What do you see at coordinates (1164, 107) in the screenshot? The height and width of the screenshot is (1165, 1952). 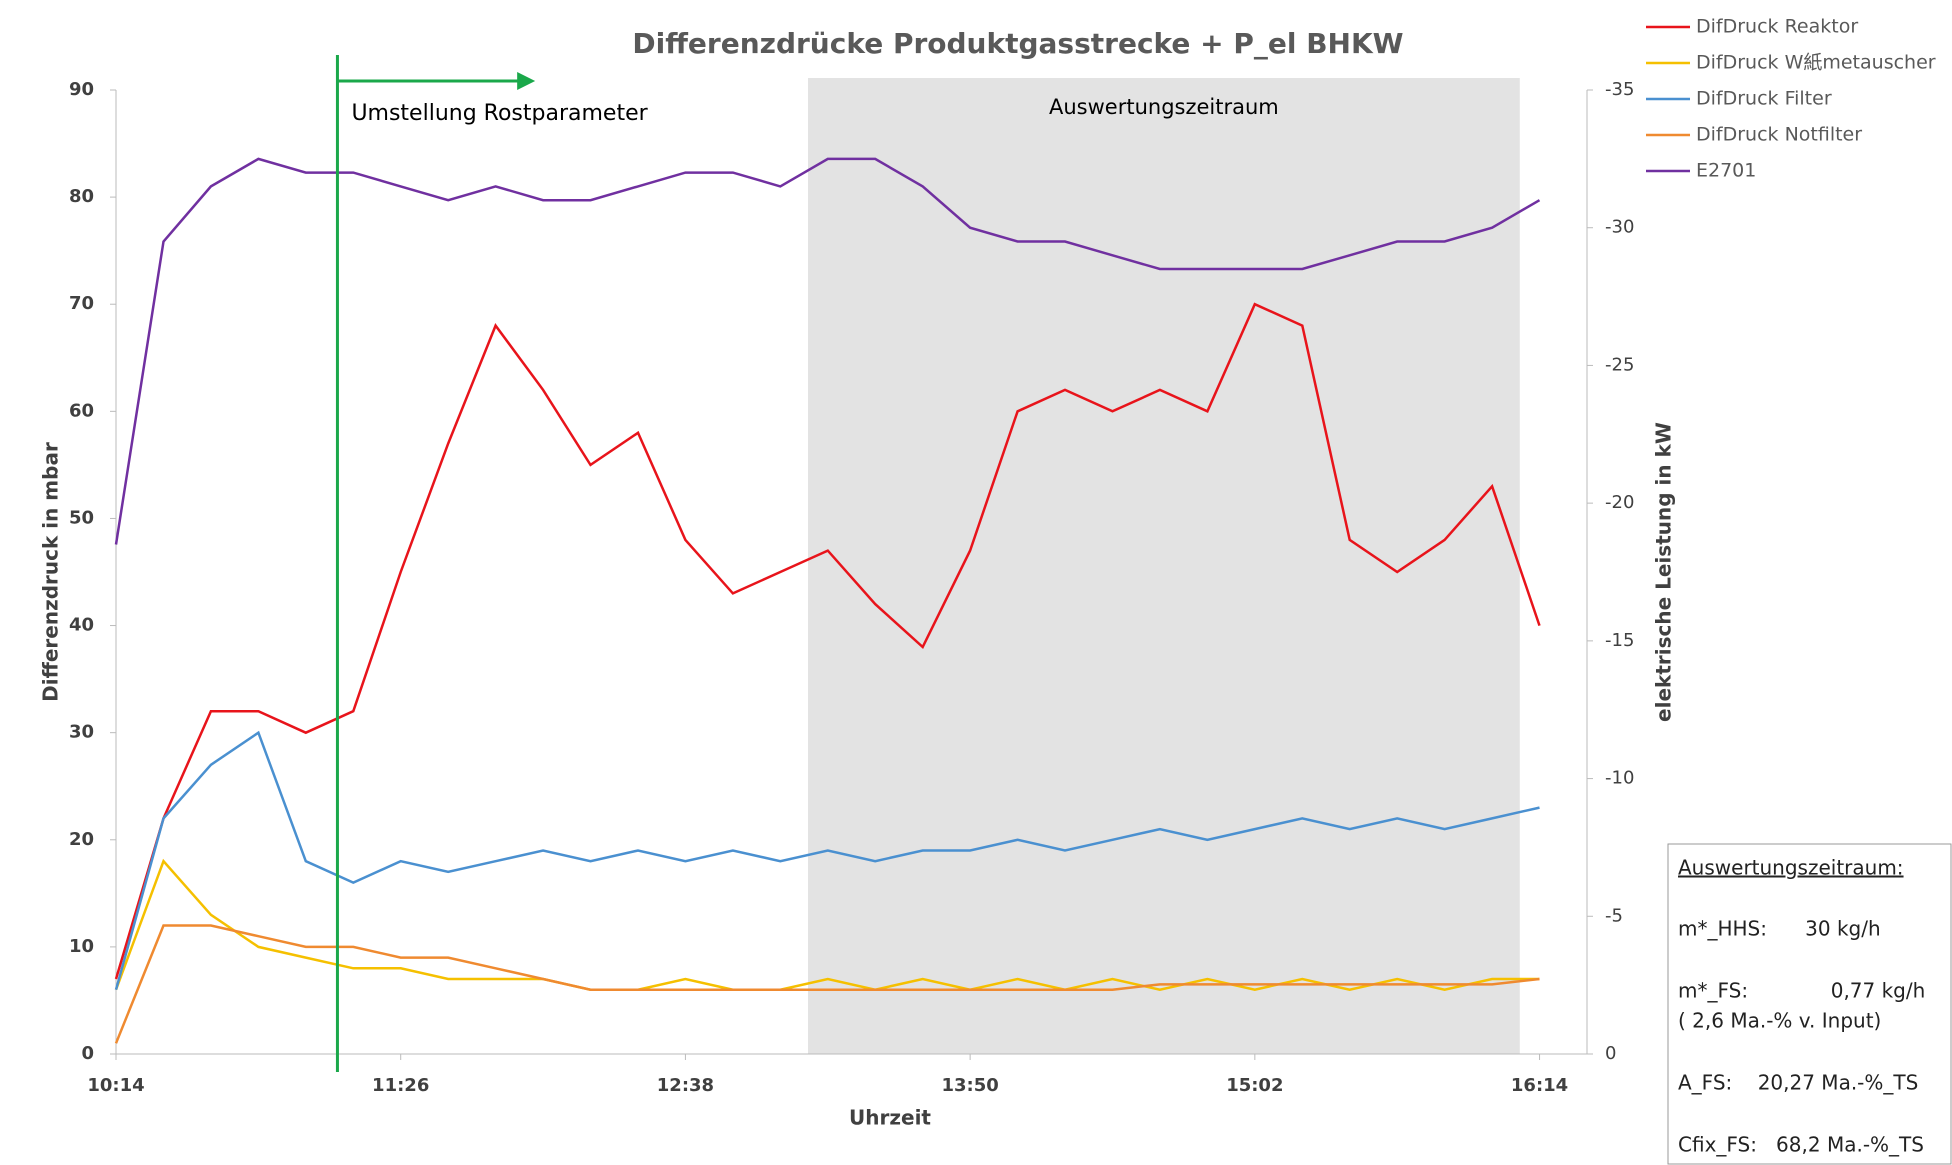 I see `region-label: Auswertungszeitraum` at bounding box center [1164, 107].